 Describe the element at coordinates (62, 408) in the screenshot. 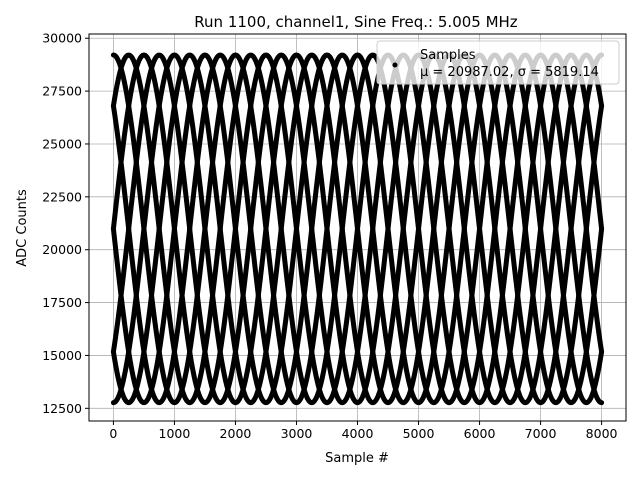

I see `y-tick-label: 12500` at that location.